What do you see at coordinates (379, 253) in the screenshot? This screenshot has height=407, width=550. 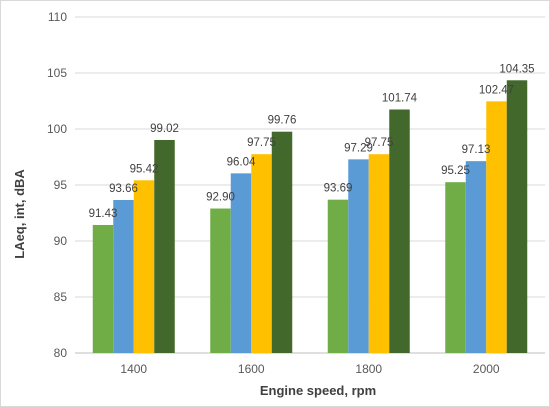 I see `bar-s2-c2` at bounding box center [379, 253].